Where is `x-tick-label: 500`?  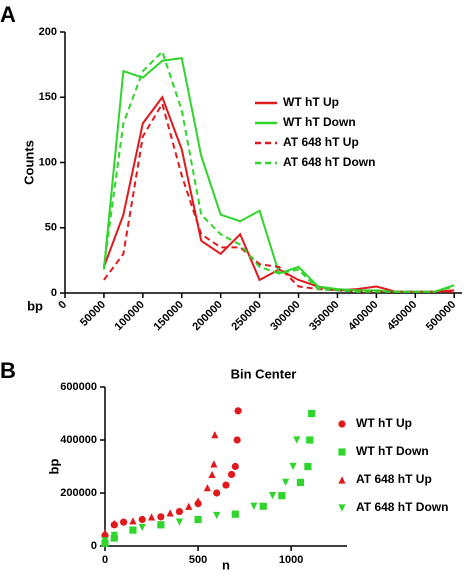 x-tick-label: 500 is located at coordinates (198, 560).